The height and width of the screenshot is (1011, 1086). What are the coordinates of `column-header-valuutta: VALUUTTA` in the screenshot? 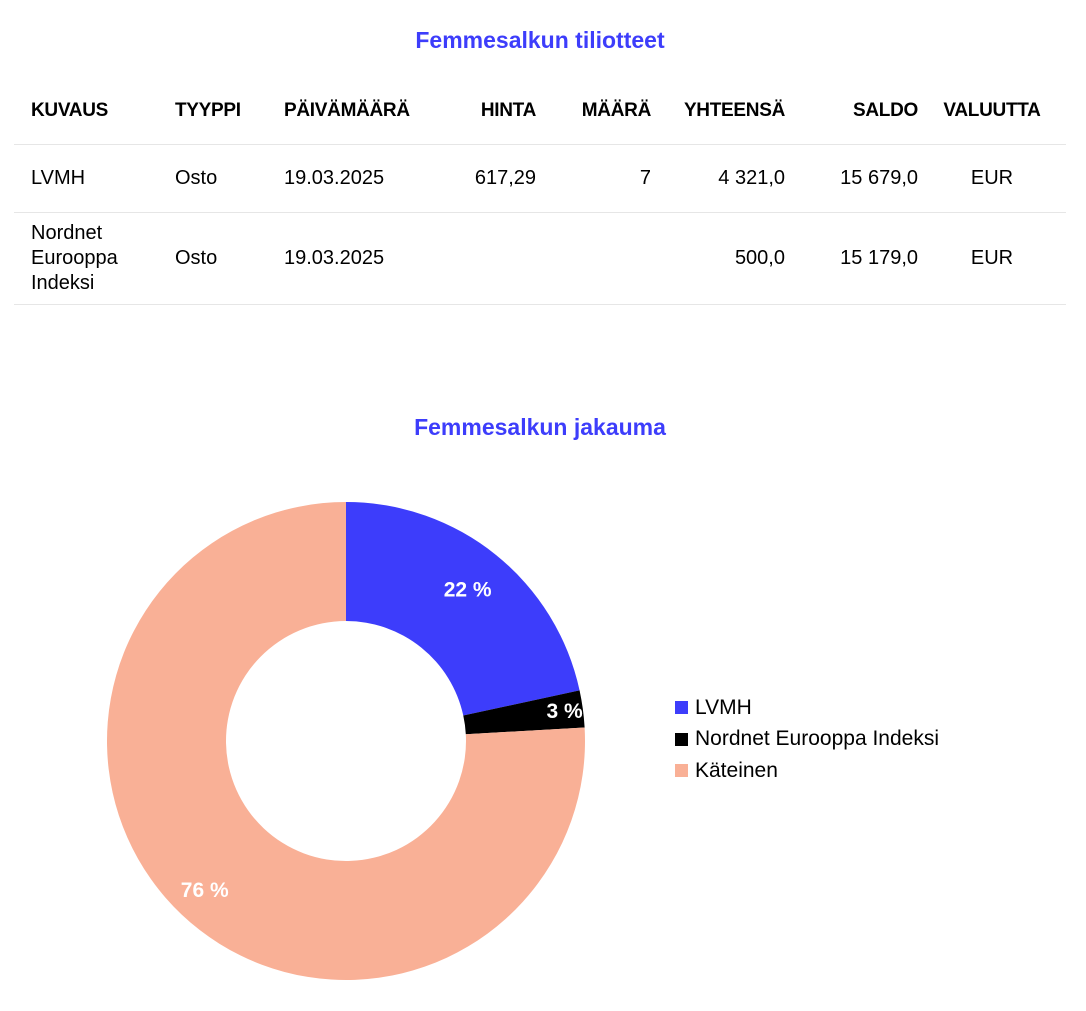 It's located at (992, 111).